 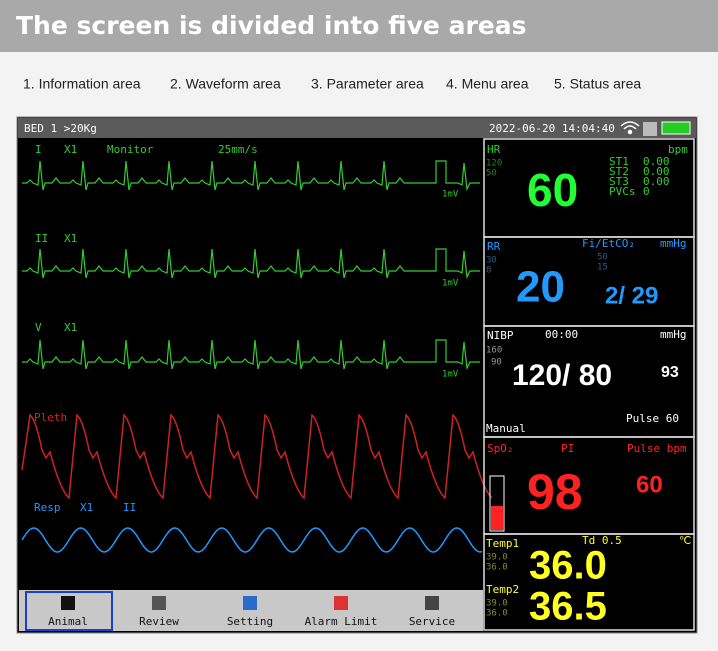 What do you see at coordinates (494, 351) in the screenshot?
I see `nibp-high: 160` at bounding box center [494, 351].